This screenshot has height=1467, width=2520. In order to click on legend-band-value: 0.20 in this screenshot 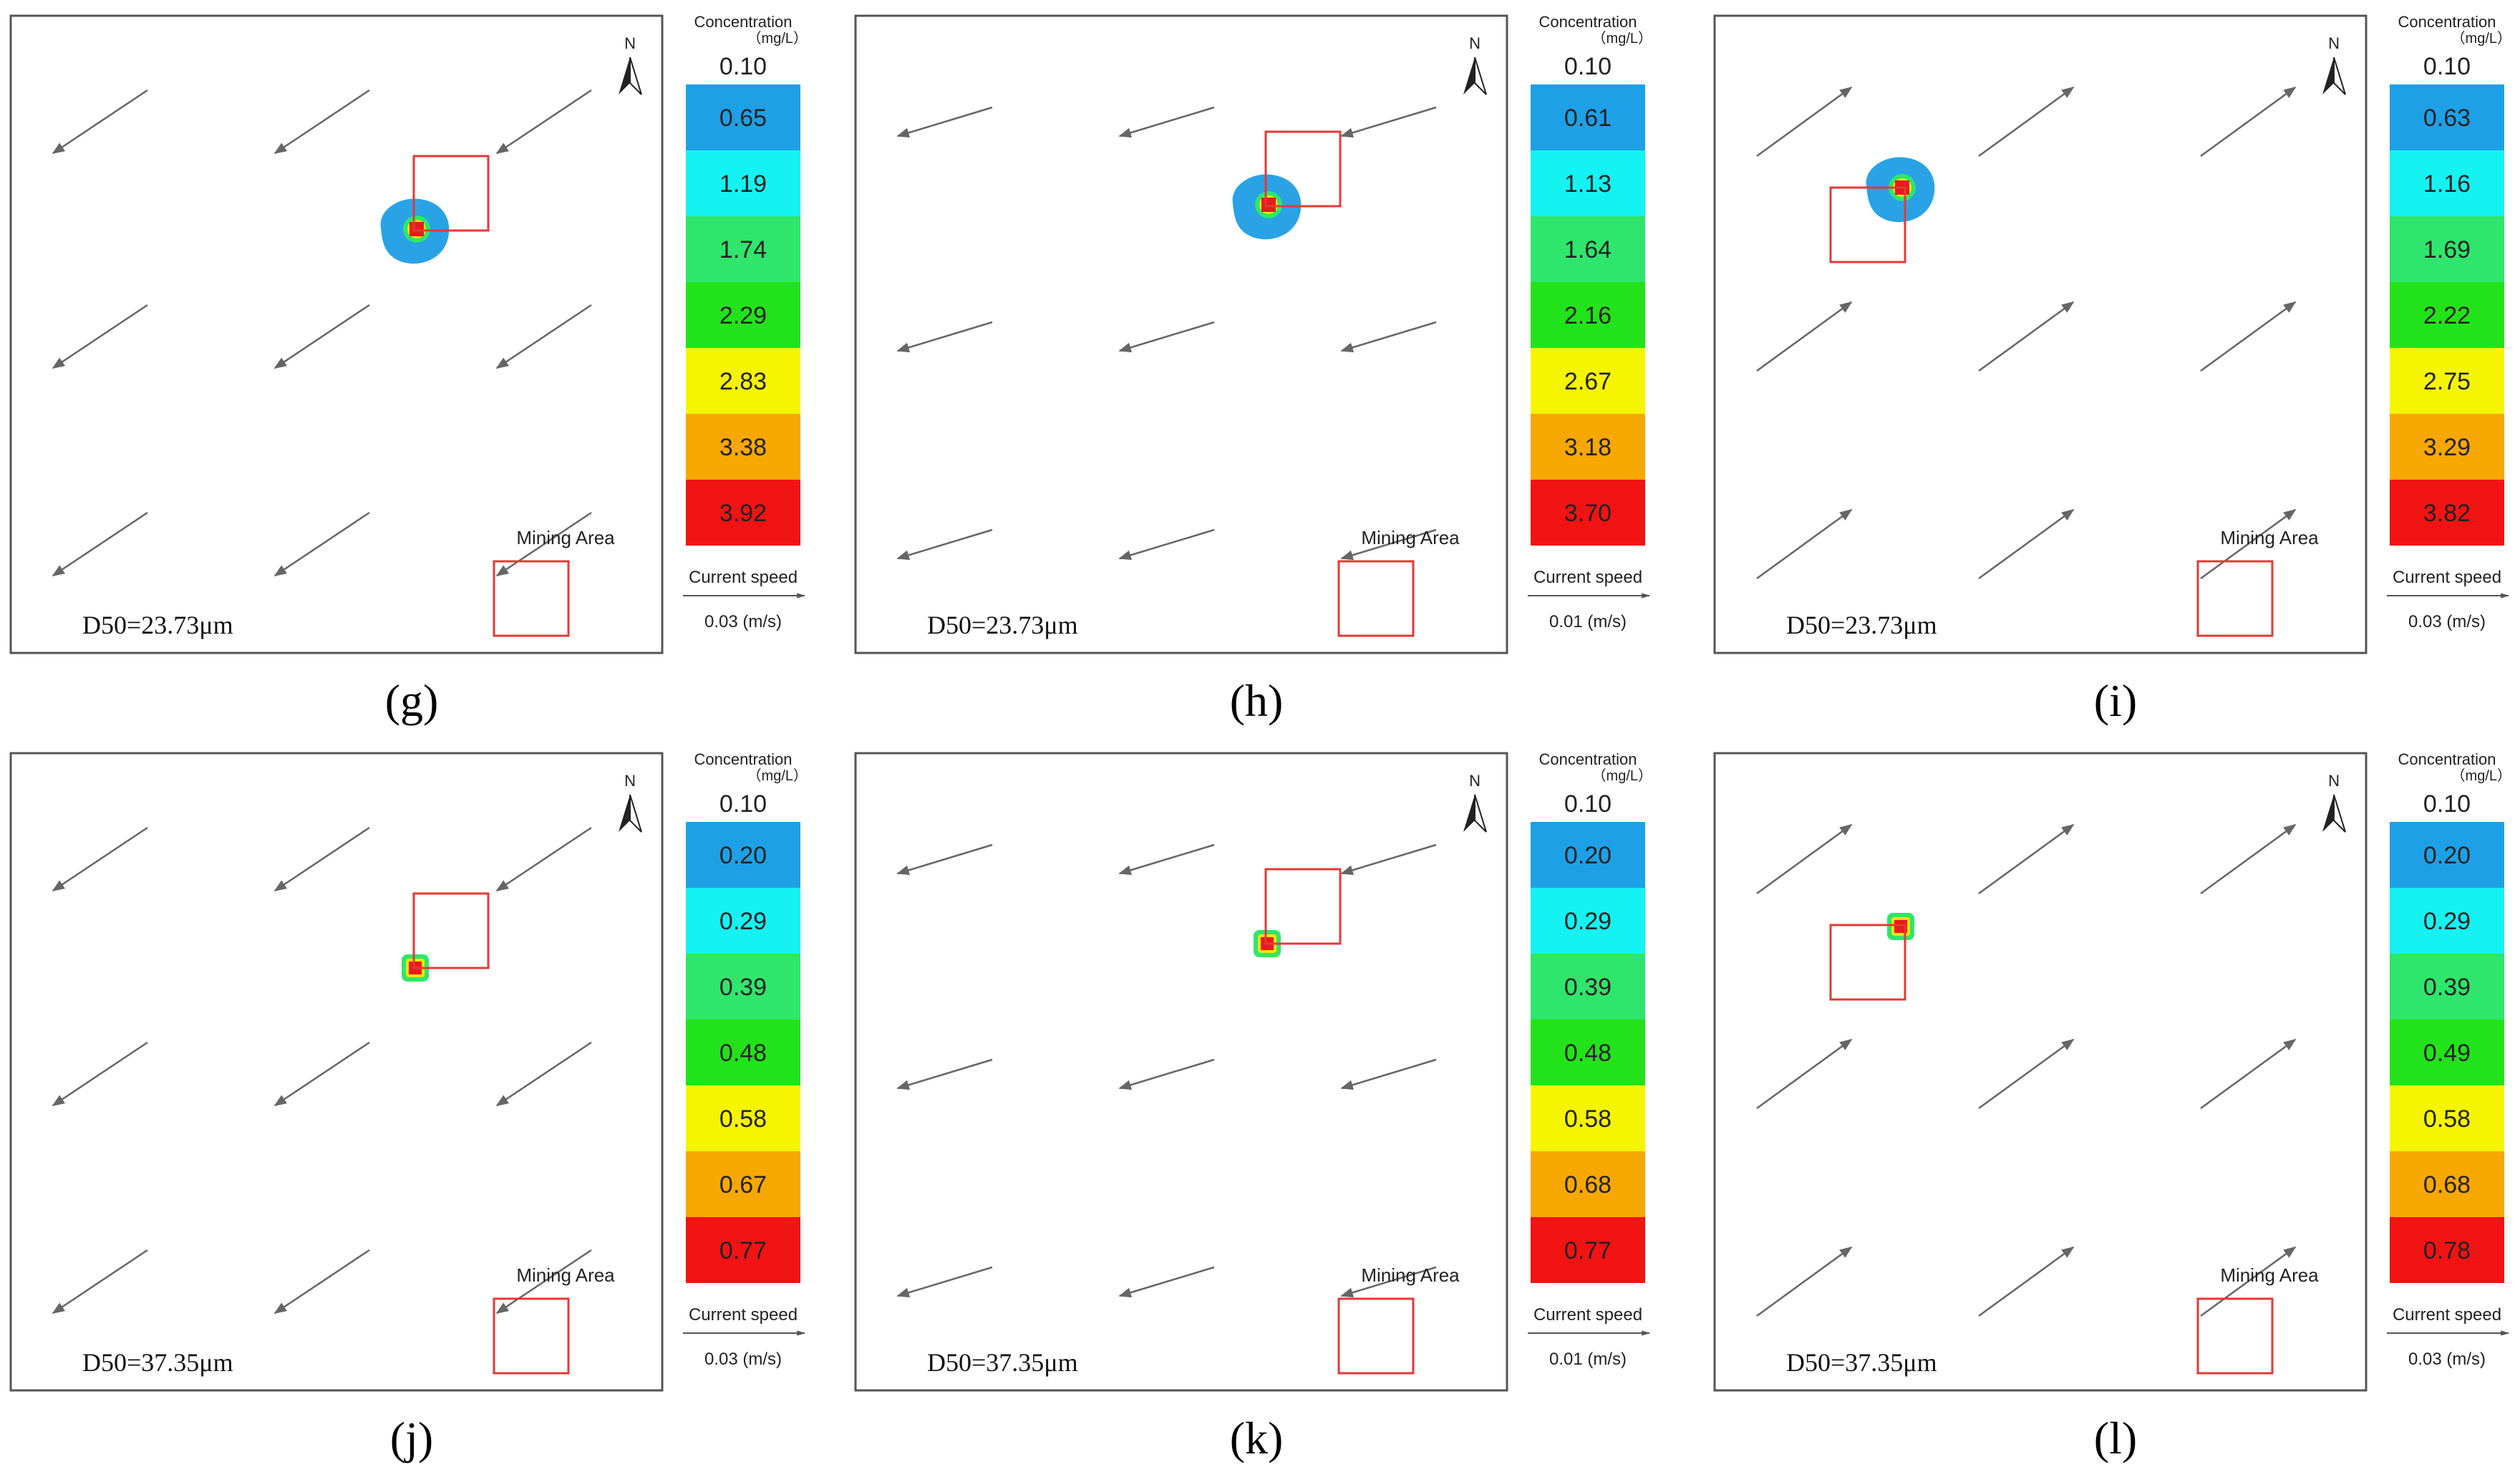, I will do `click(1588, 856)`.